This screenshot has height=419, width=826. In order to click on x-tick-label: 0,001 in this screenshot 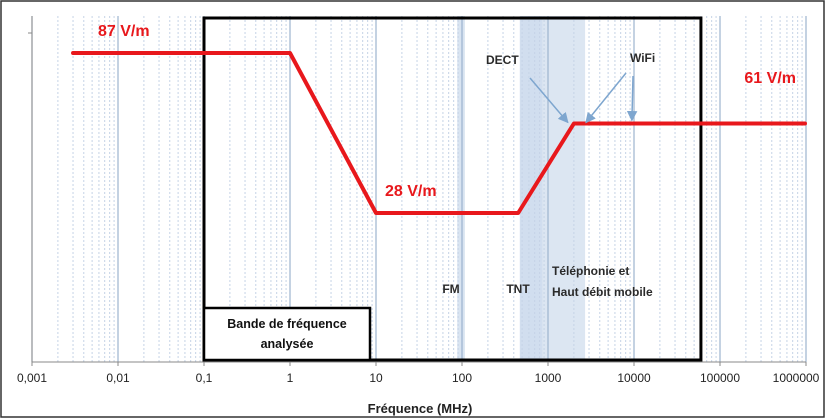, I will do `click(32, 378)`.